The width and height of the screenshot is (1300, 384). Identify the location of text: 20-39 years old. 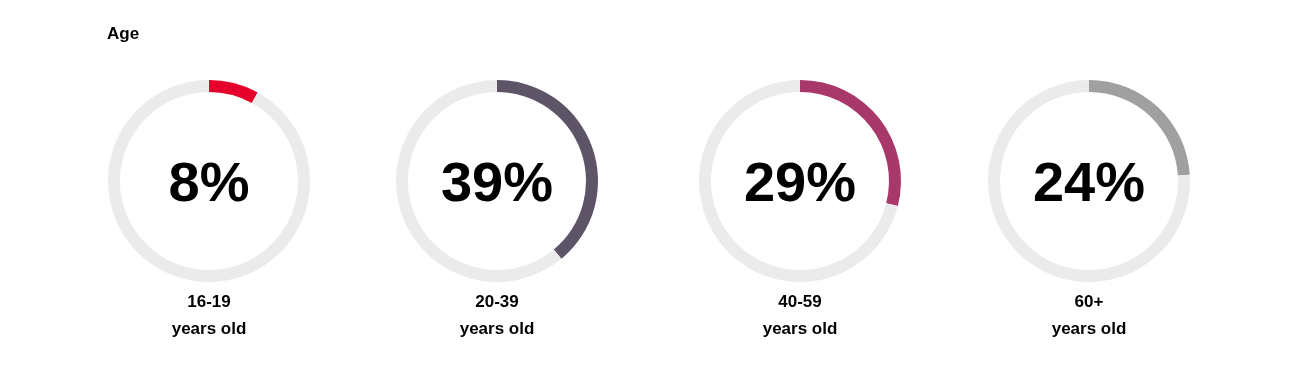
(497, 315).